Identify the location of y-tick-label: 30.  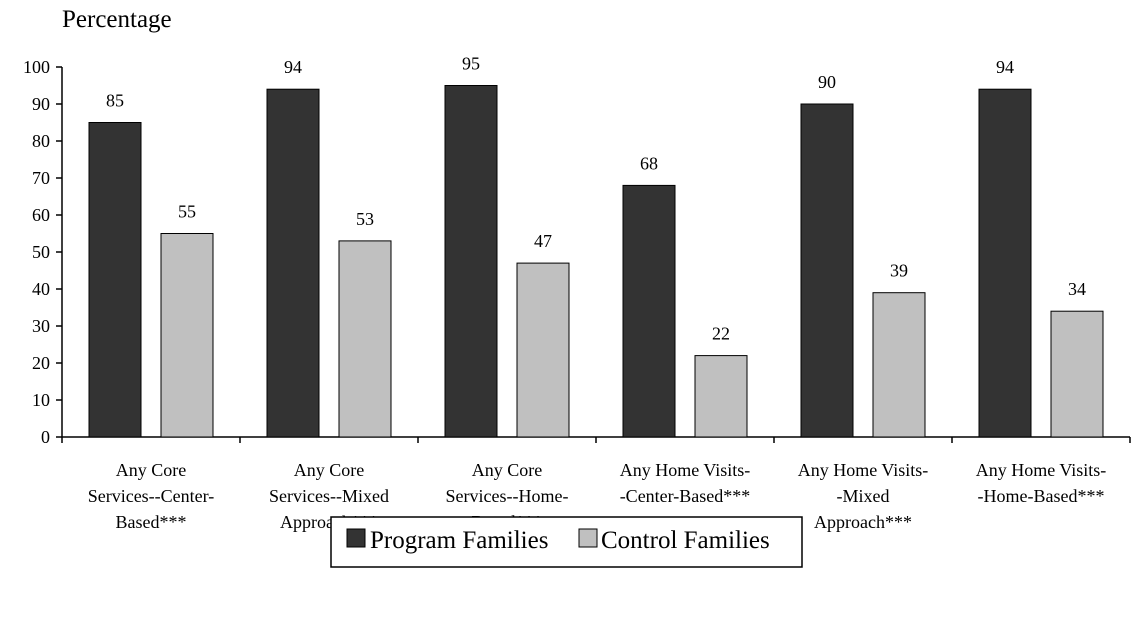
(41, 326).